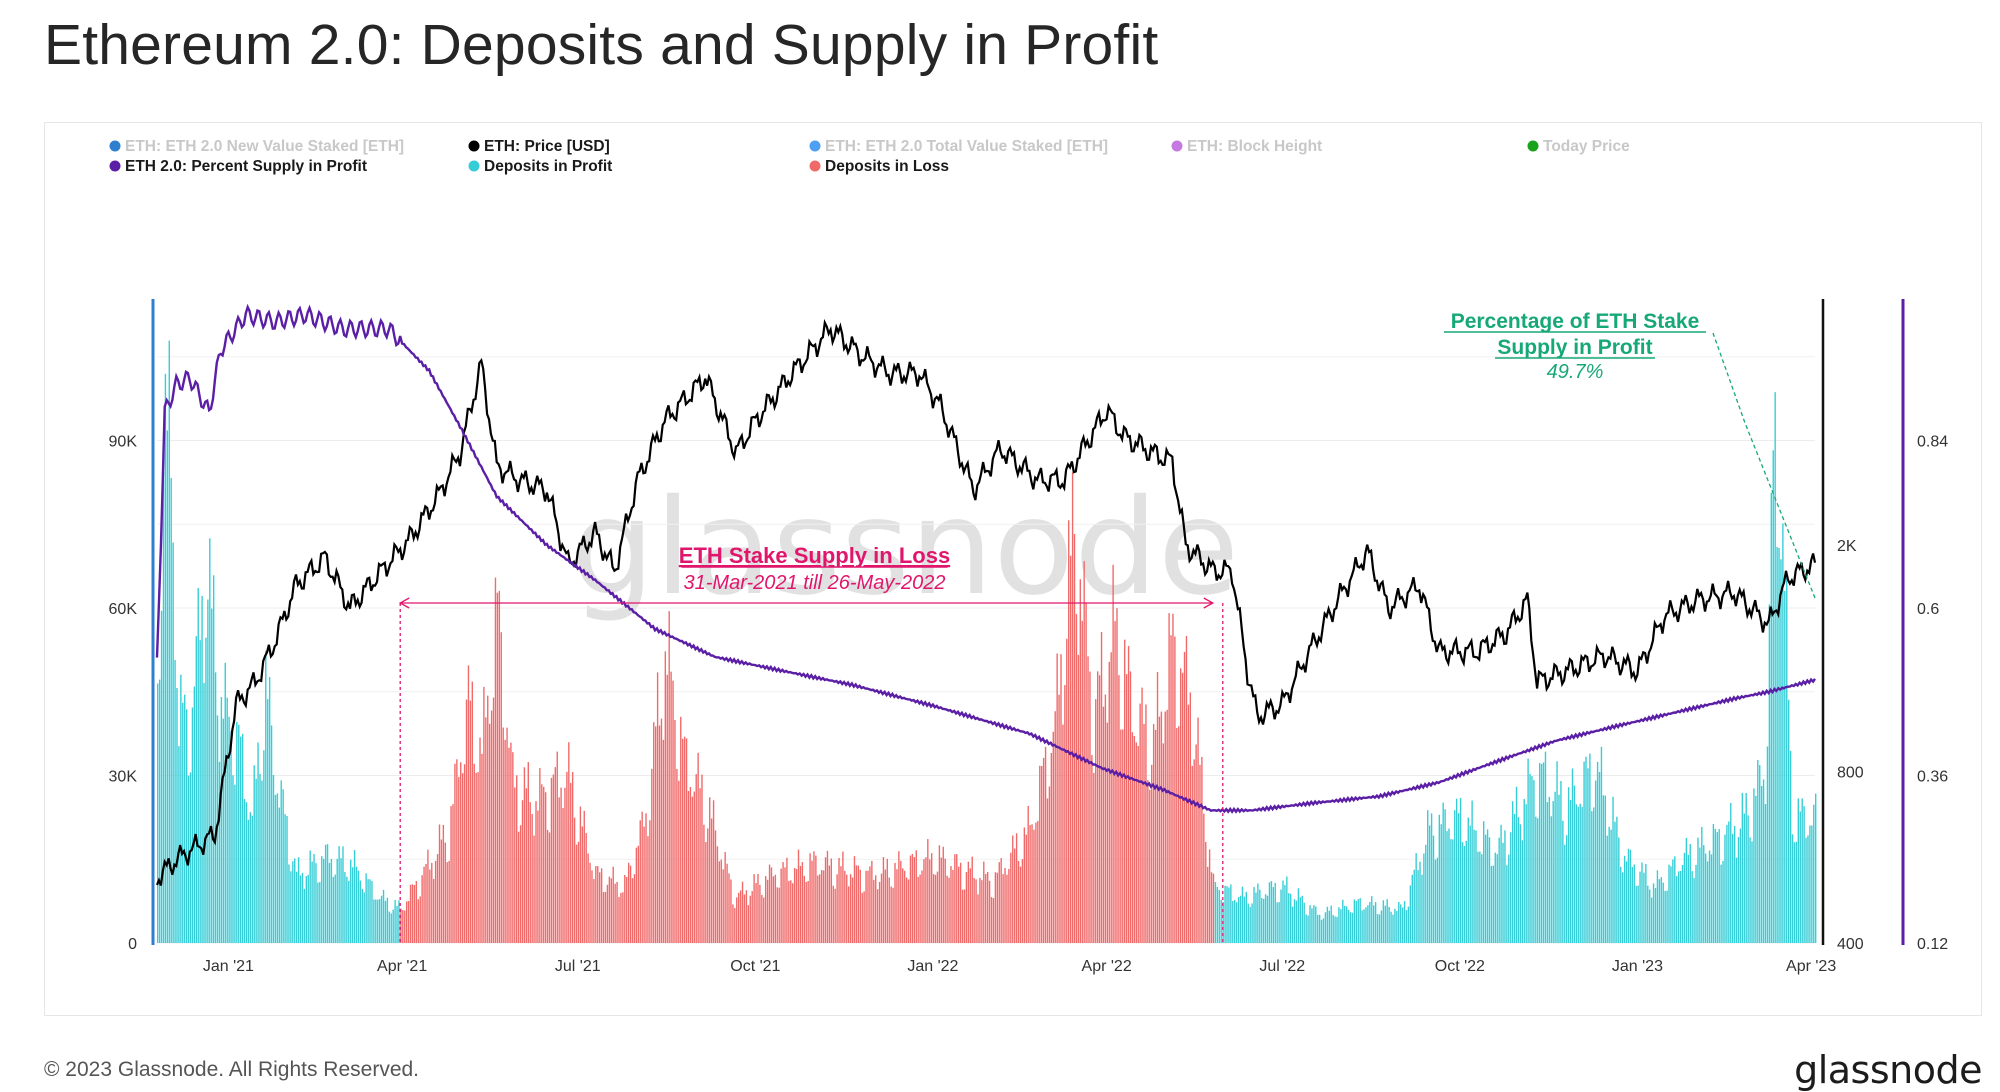  What do you see at coordinates (1460, 966) in the screenshot?
I see `x-tick-label: Oct '22` at bounding box center [1460, 966].